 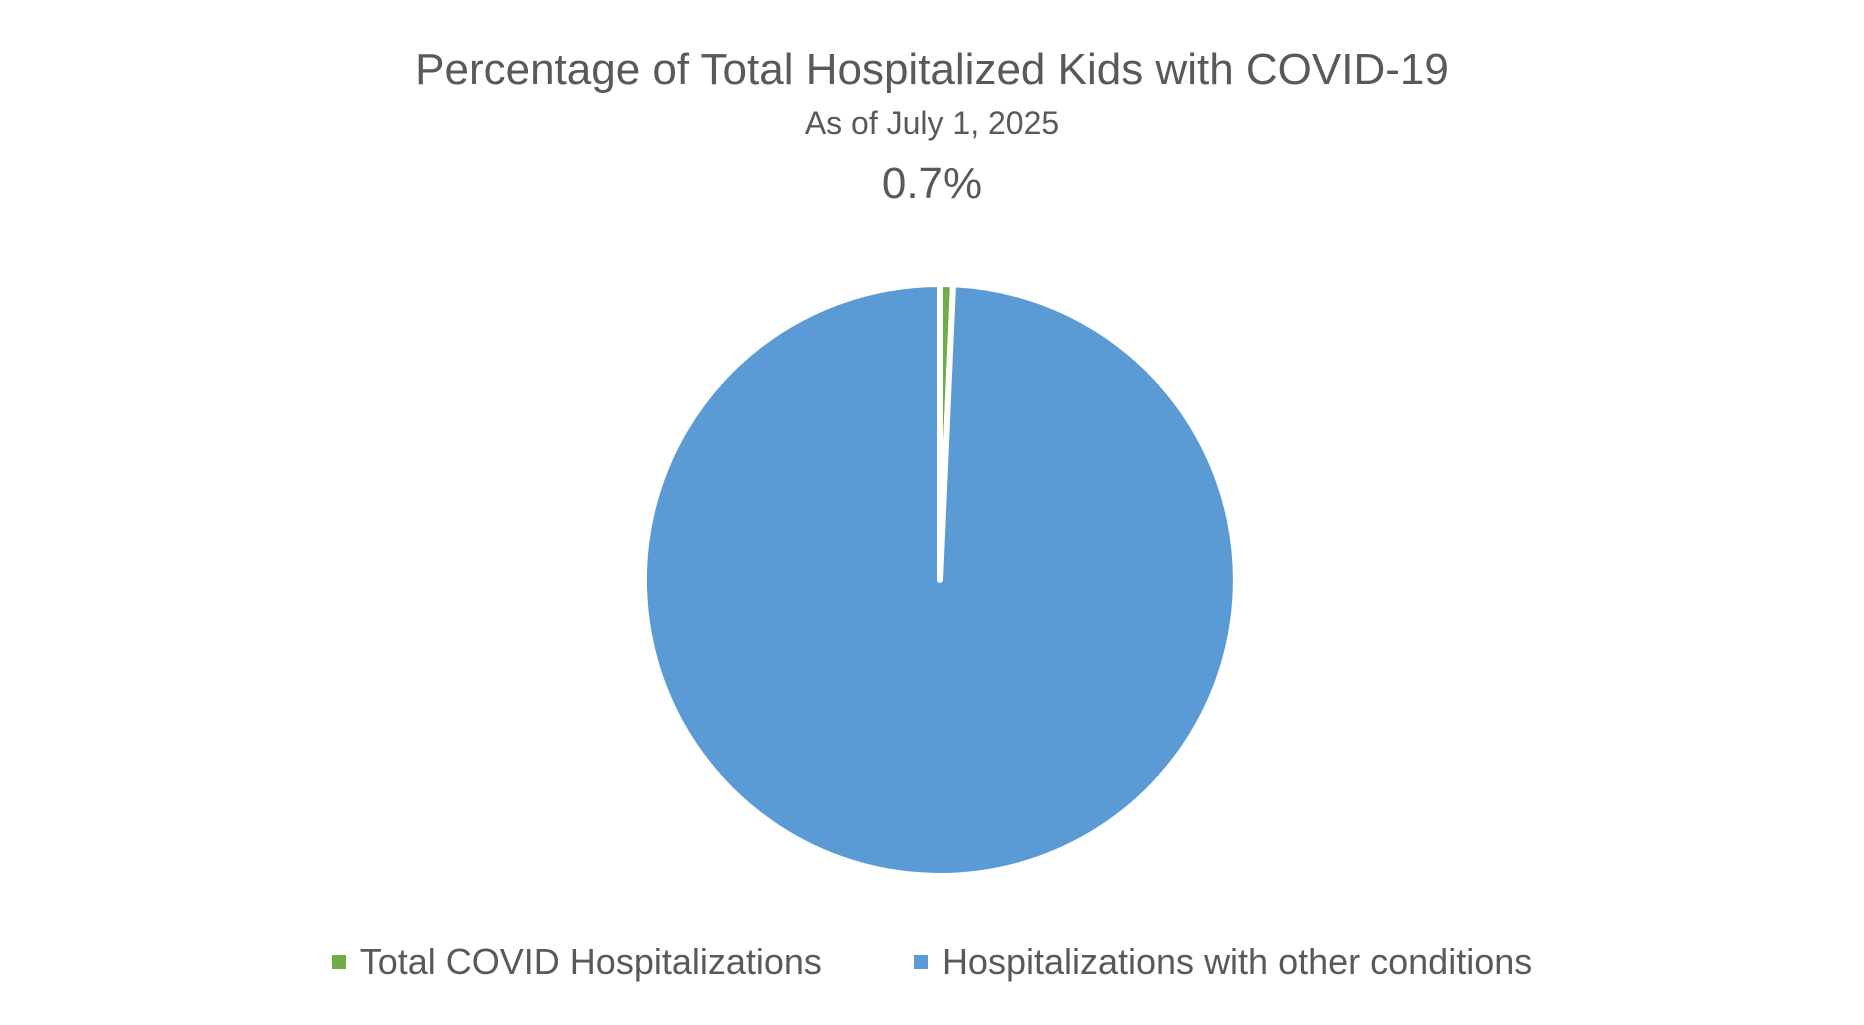 What do you see at coordinates (932, 183) in the screenshot?
I see `headline-percentage: 0.7%` at bounding box center [932, 183].